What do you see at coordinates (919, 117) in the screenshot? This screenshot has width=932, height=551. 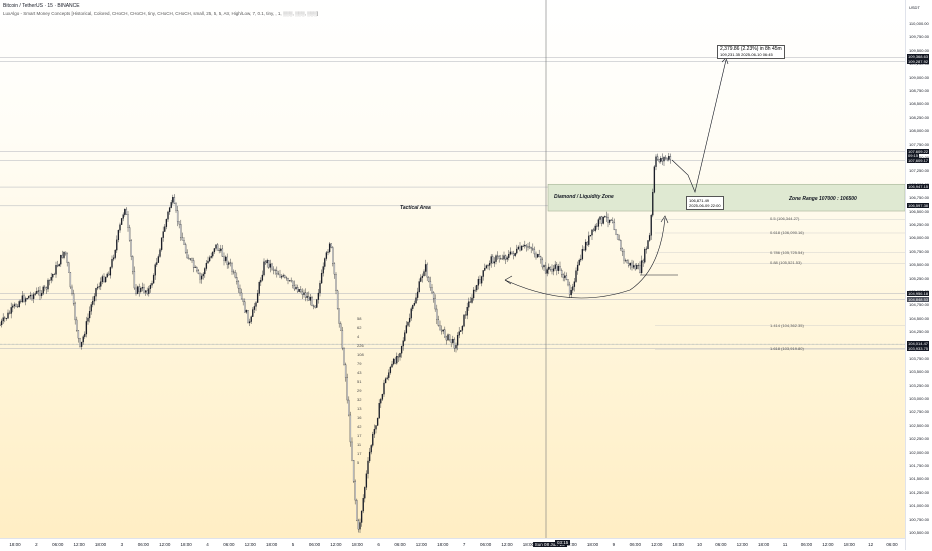 I see `price-tick: 108,250.00` at bounding box center [919, 117].